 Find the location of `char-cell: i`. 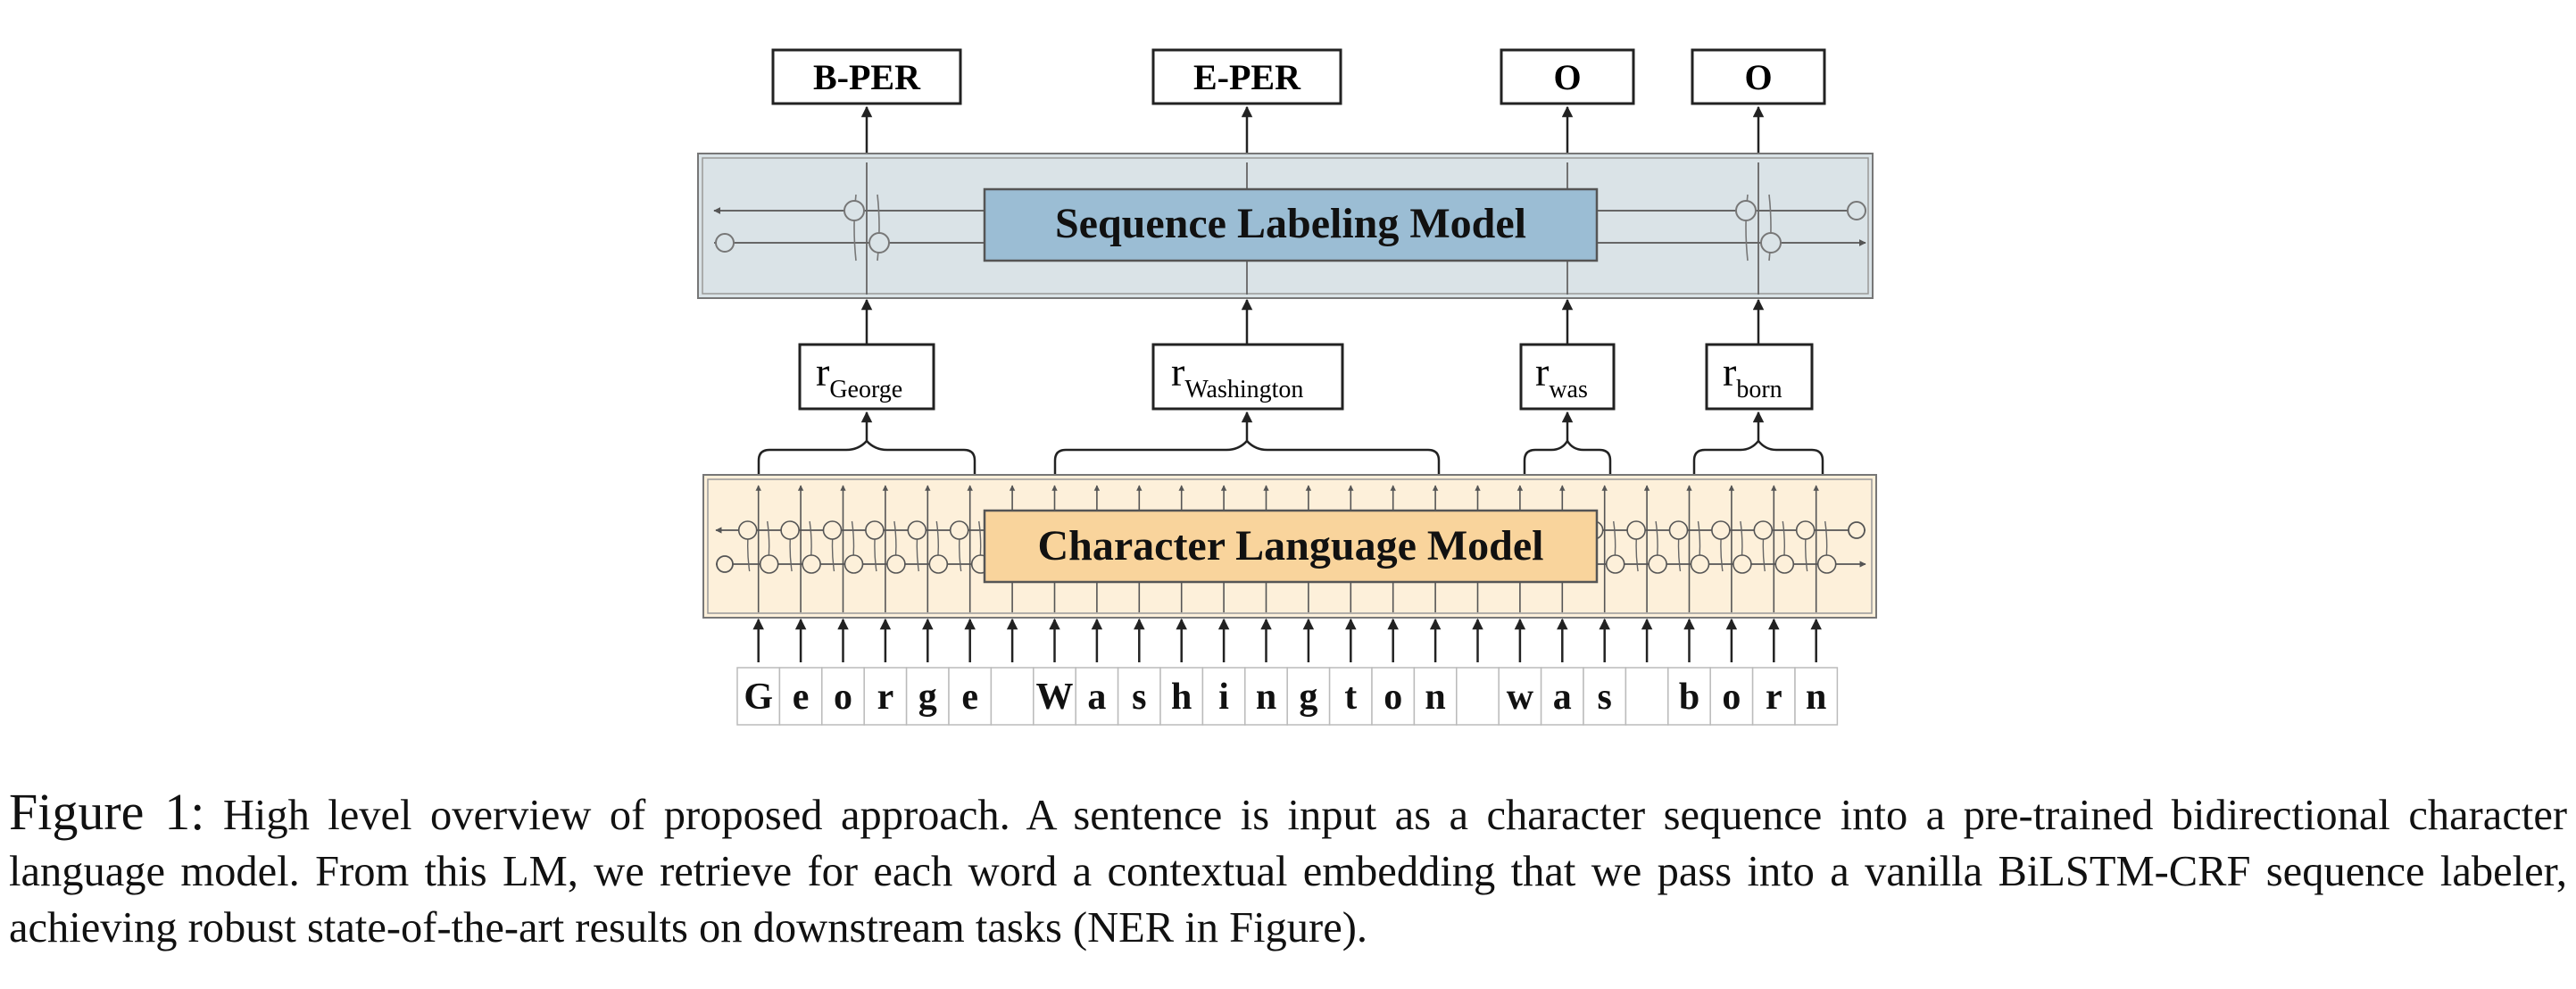

char-cell: i is located at coordinates (1223, 697).